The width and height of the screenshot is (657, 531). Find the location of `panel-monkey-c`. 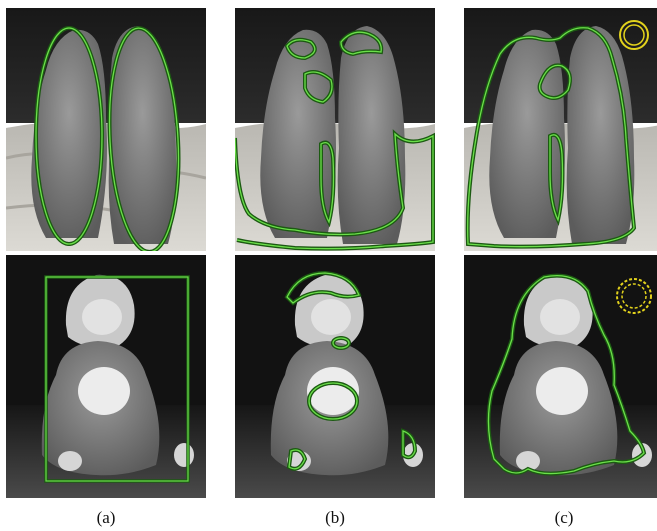

panel-monkey-c is located at coordinates (560, 376).